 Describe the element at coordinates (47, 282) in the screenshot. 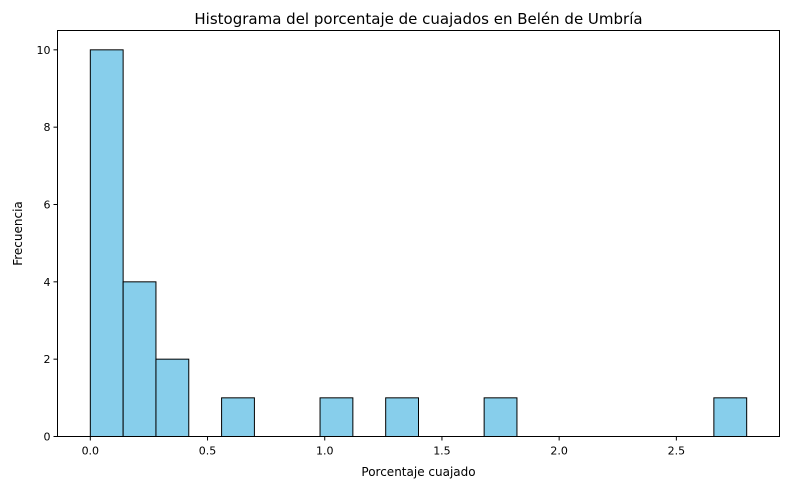

I see `y-tick-label: 4` at that location.